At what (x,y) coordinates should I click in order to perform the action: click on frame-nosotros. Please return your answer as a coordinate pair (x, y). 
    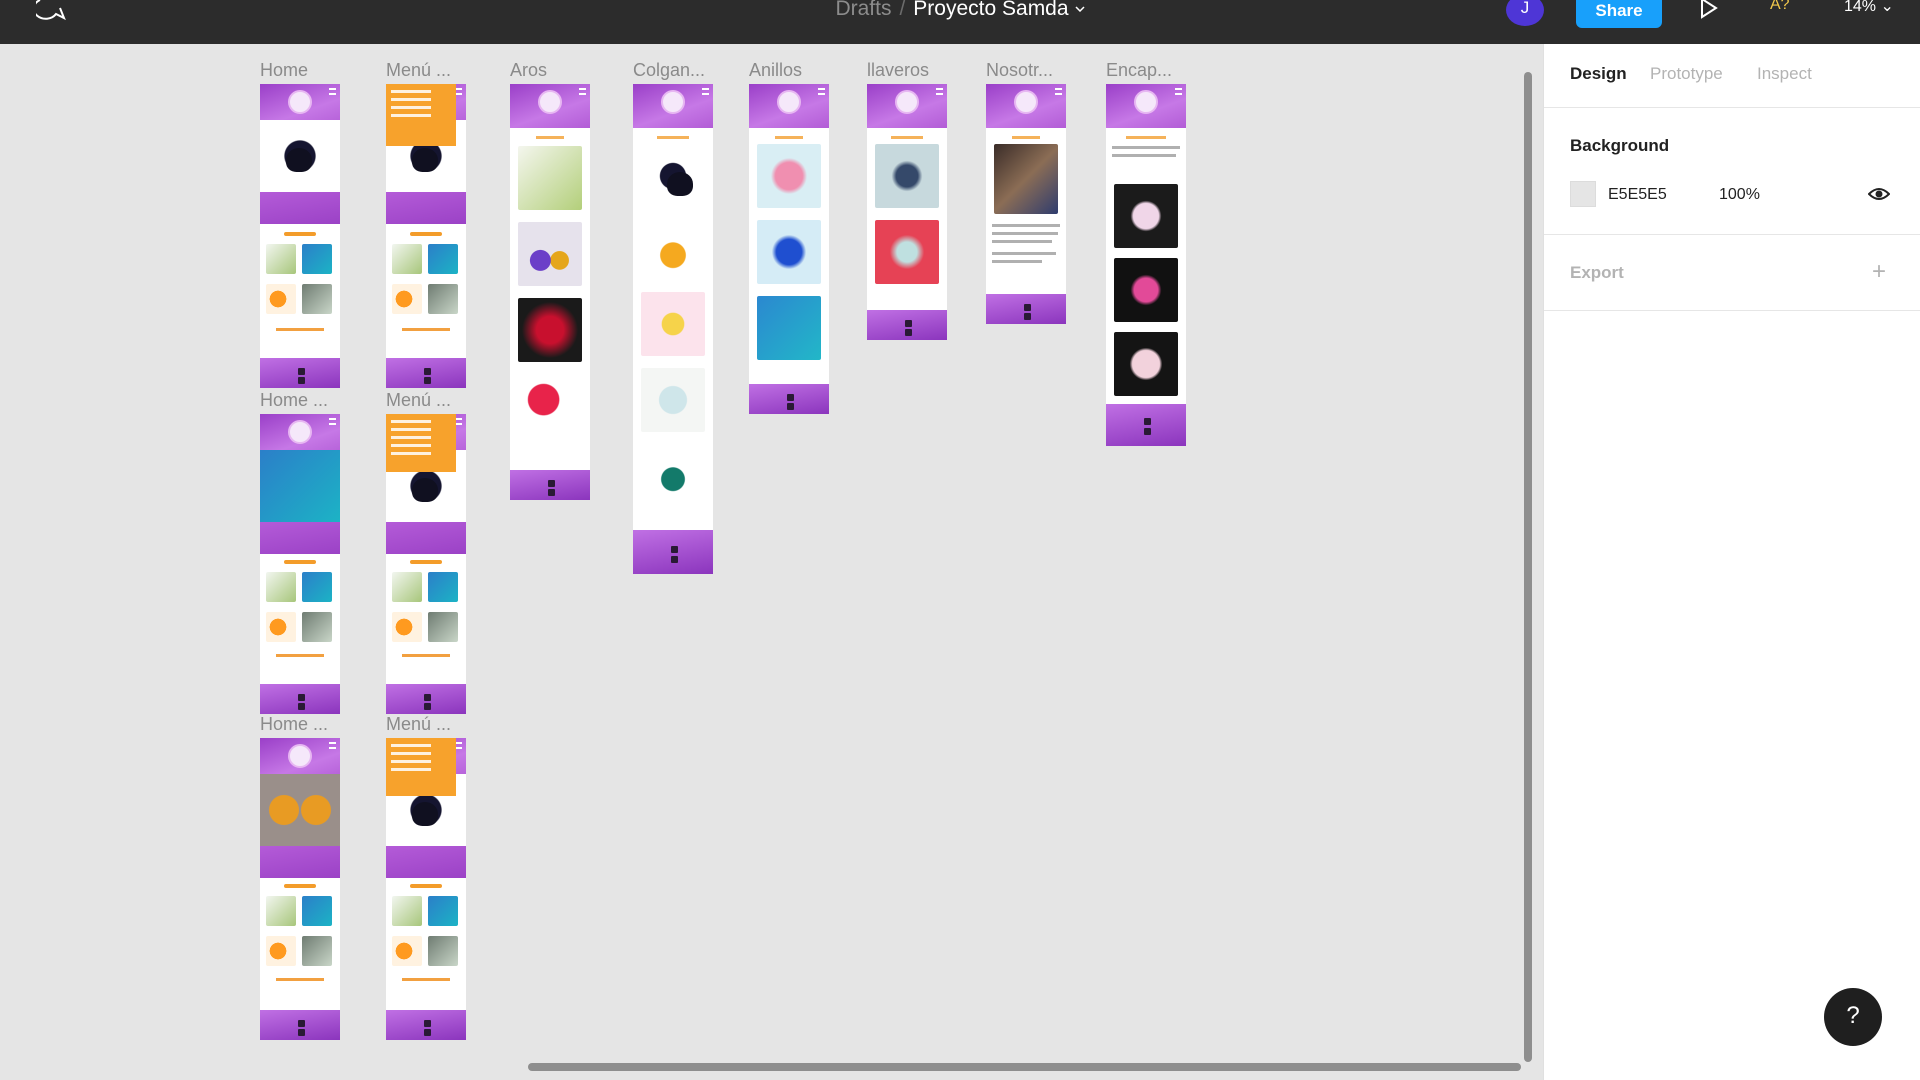
    Looking at the image, I should click on (1026, 204).